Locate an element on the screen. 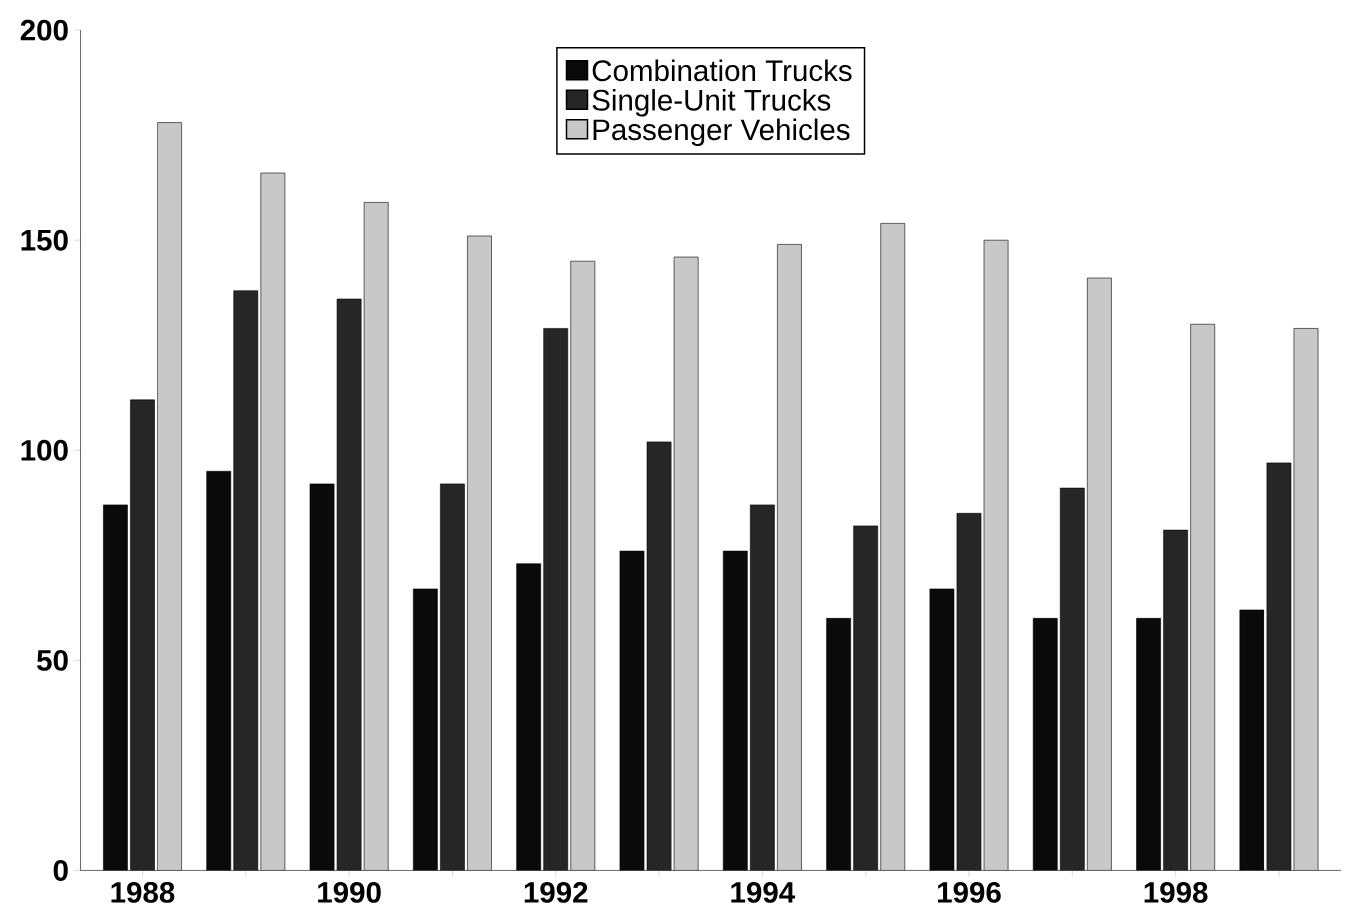 This screenshot has width=1356, height=923. y-tick-label: 0 is located at coordinates (60, 871).